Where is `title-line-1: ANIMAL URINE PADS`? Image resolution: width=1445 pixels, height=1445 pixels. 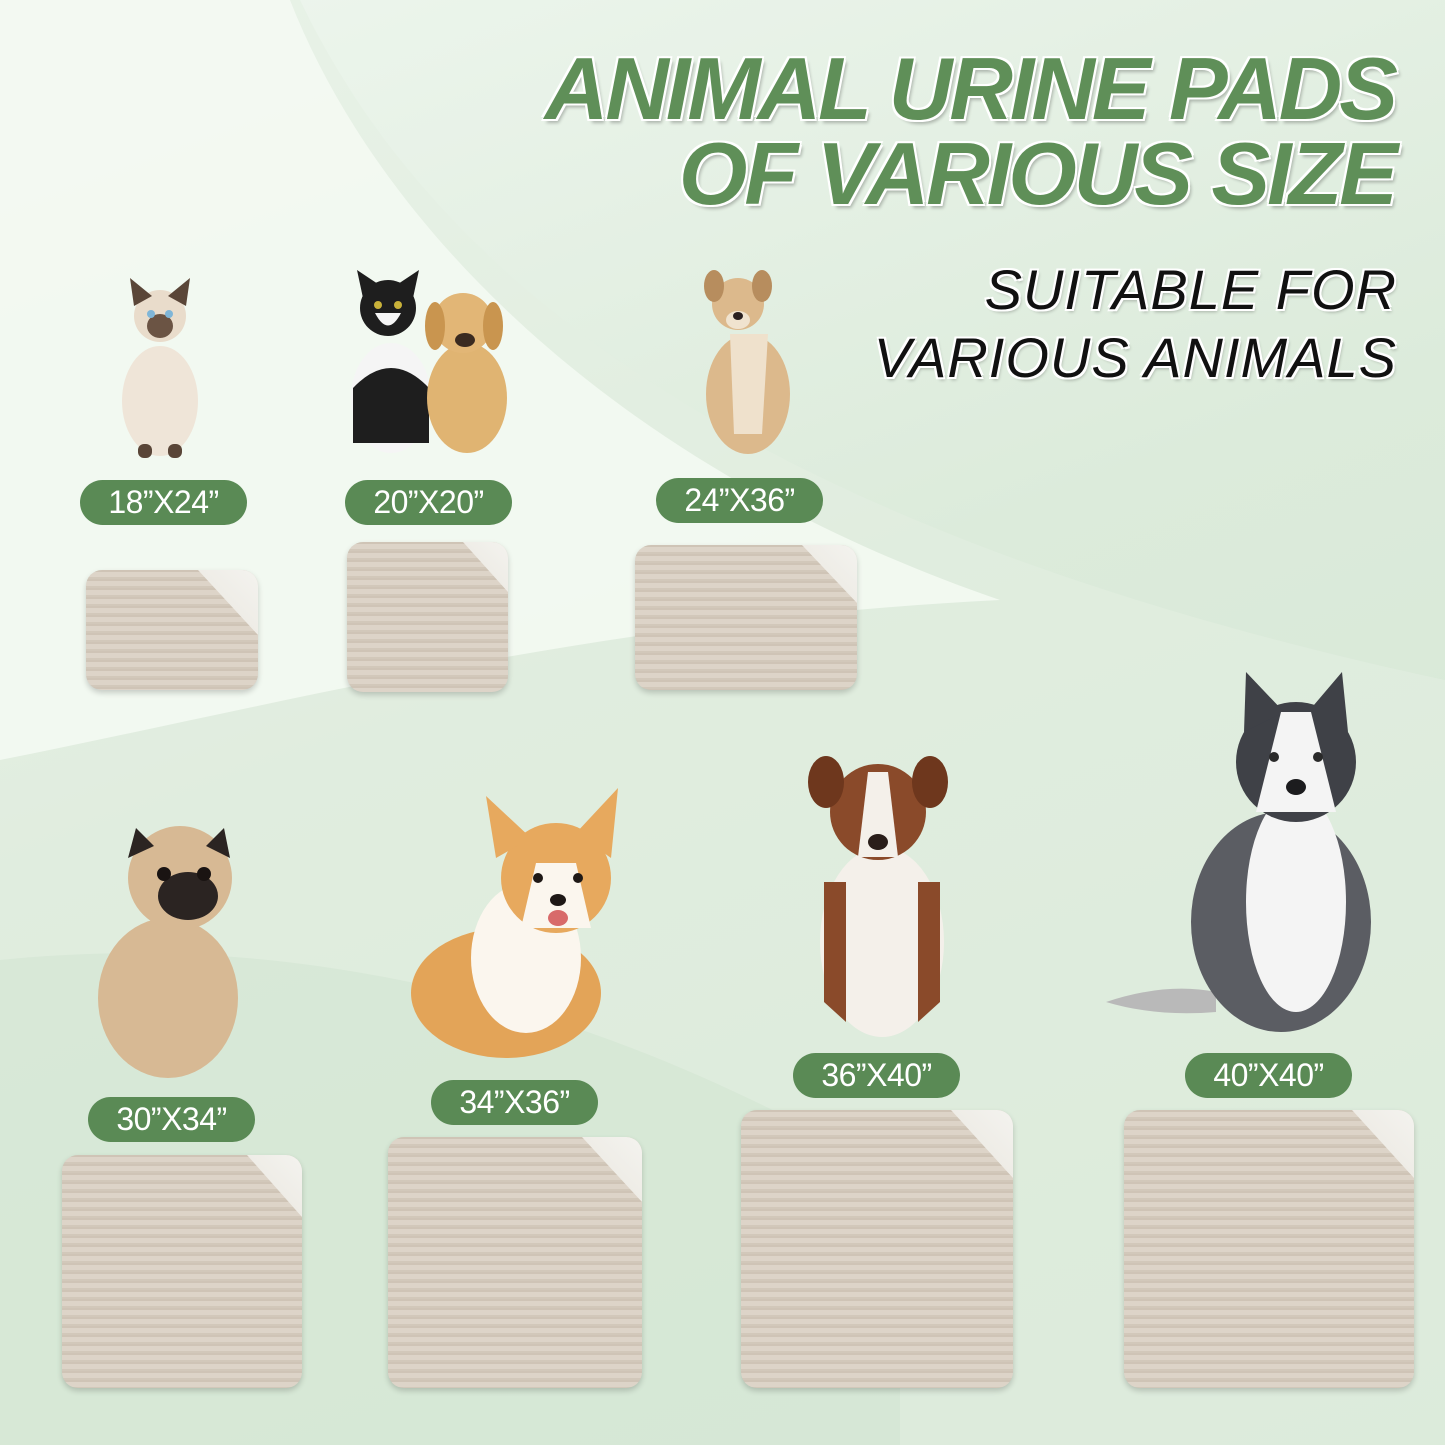 title-line-1: ANIMAL URINE PADS is located at coordinates (971, 88).